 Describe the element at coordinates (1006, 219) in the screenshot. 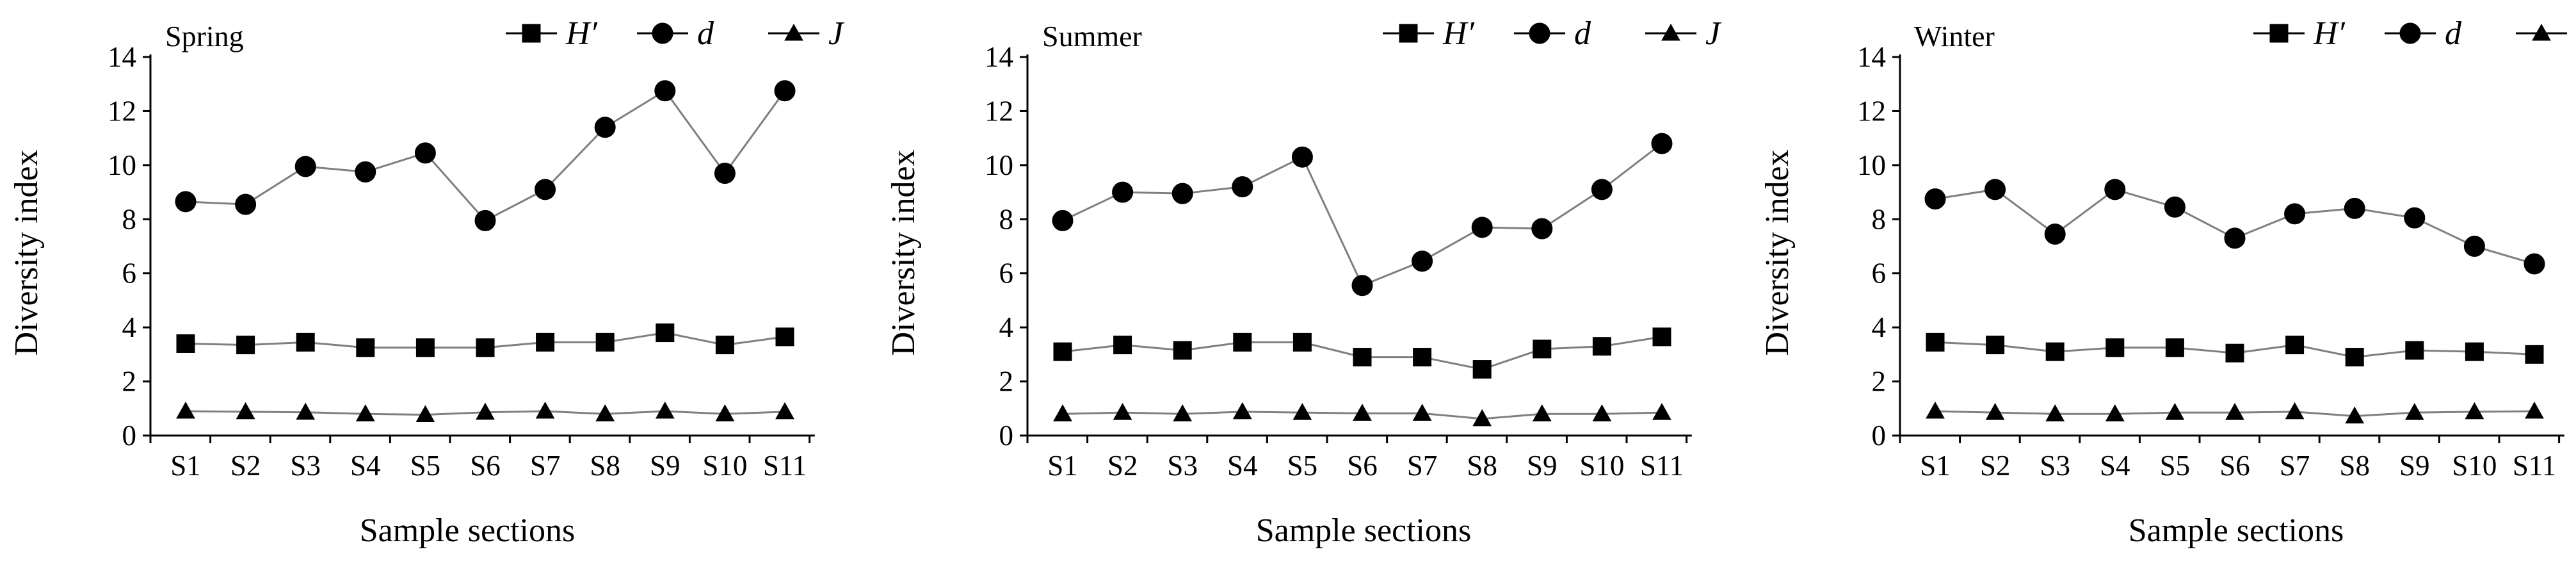

I see `y-tick-label: 8` at that location.